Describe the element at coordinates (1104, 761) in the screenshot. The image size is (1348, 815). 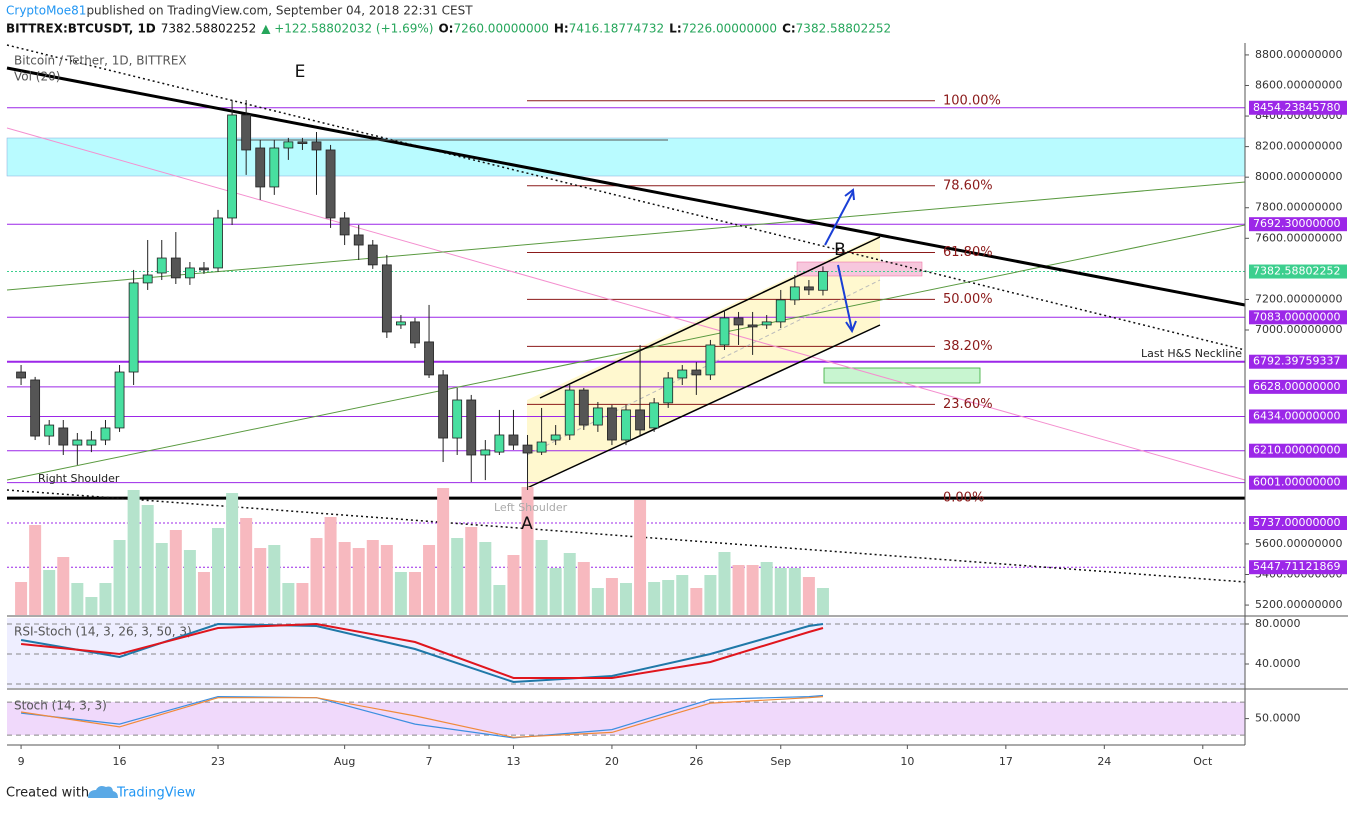
I see `x-tick-label: 24` at that location.